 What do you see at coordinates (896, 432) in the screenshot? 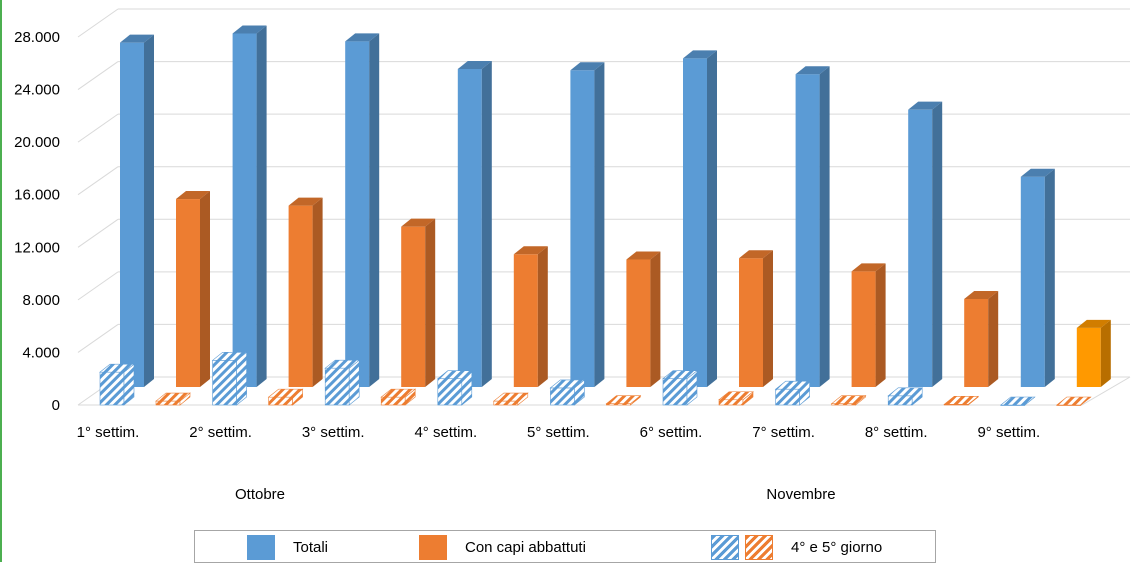
I see `x-tick-label: 8° settim.` at bounding box center [896, 432].